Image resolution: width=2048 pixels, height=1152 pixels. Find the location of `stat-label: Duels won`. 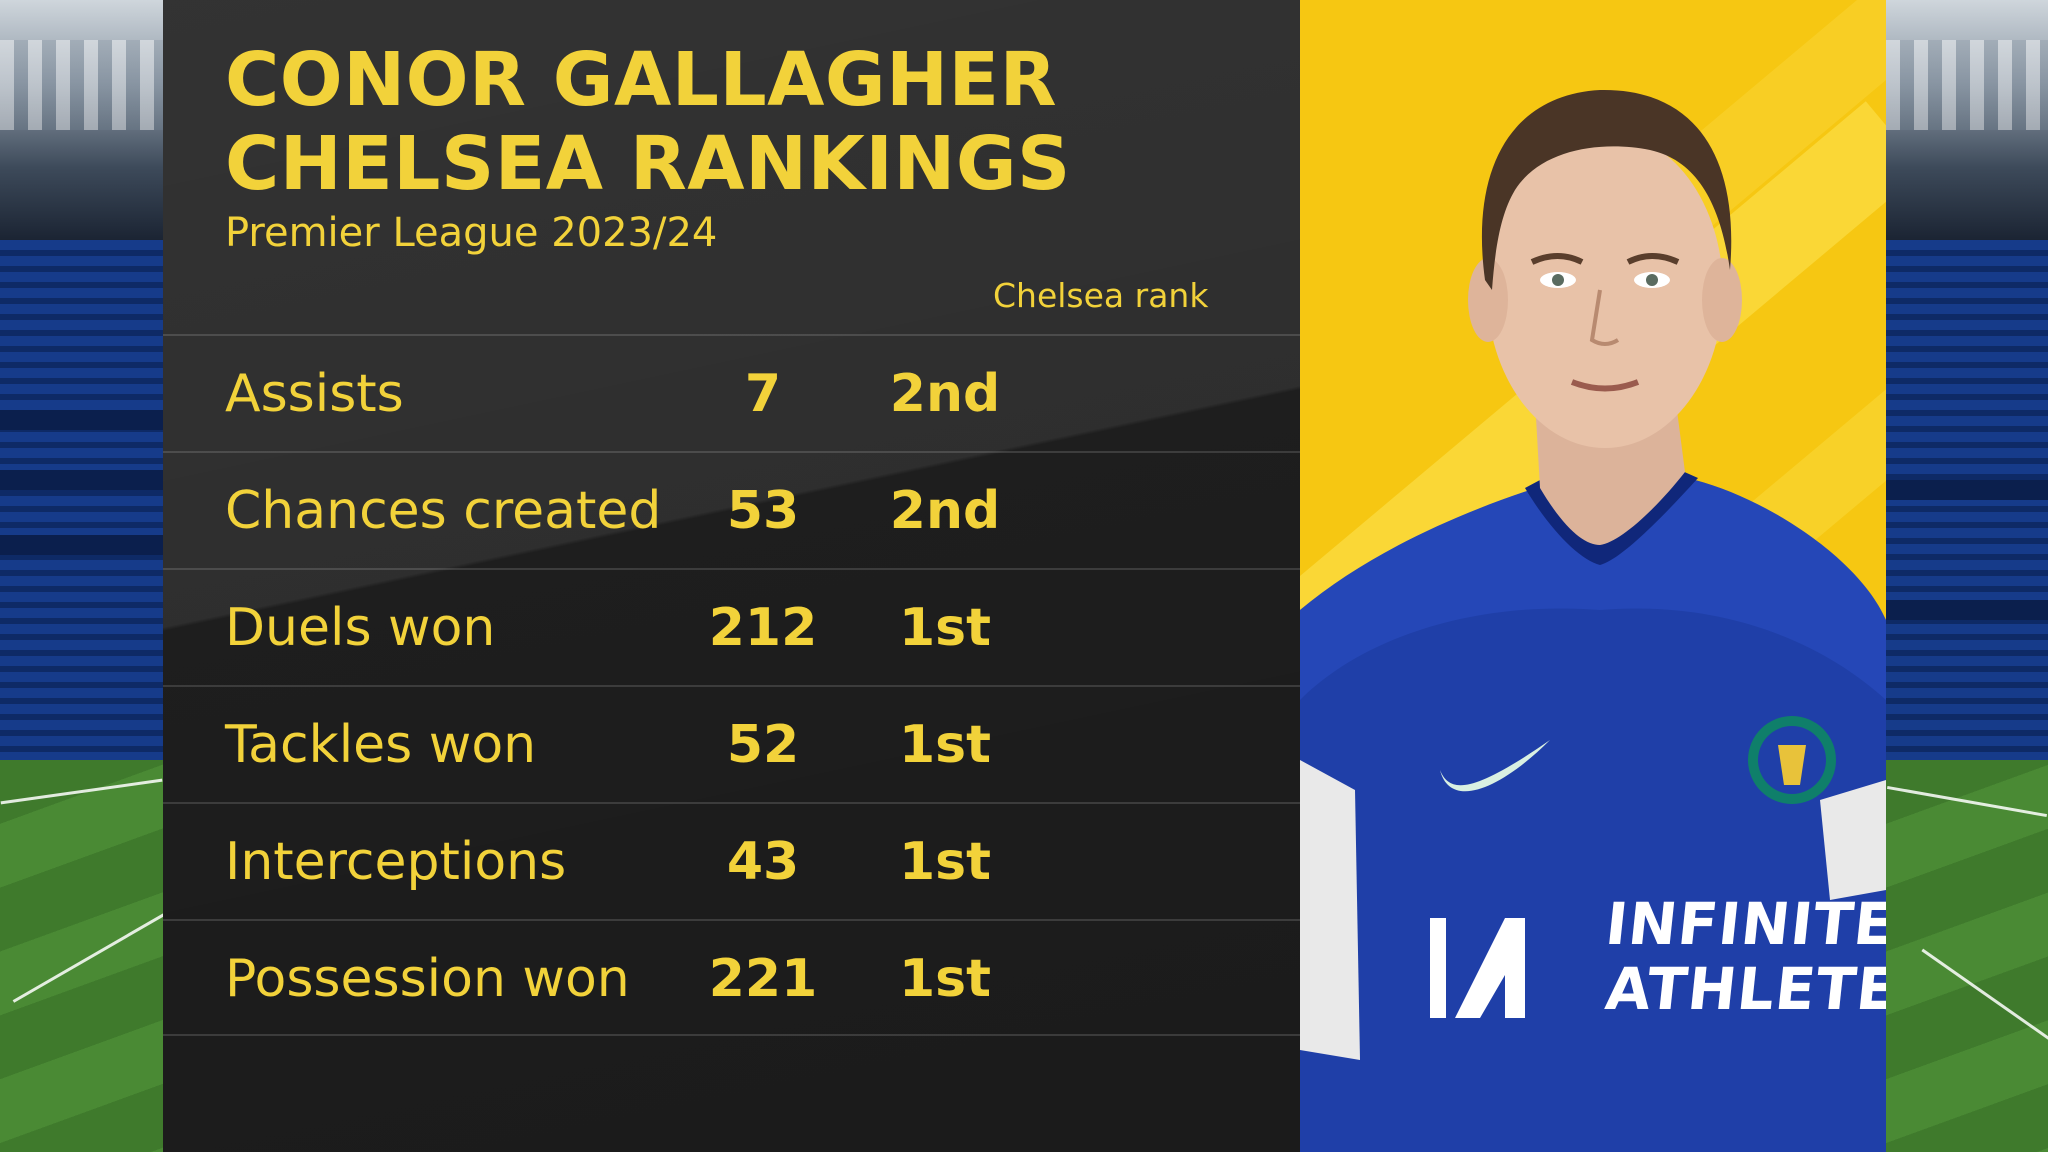

stat-label: Duels won is located at coordinates (360, 628).